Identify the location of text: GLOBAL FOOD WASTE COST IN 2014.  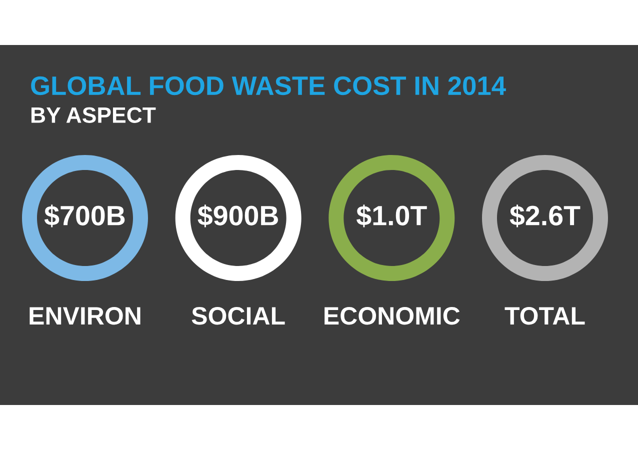
(268, 86).